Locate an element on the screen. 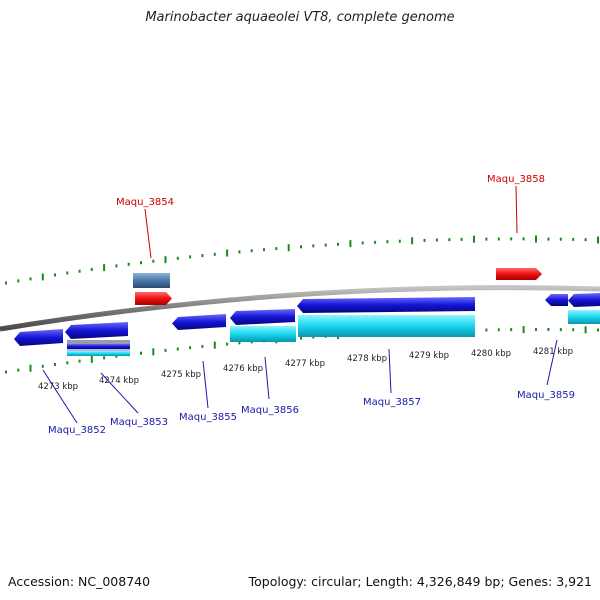 The width and height of the screenshot is (600, 600). gene-label-maqu-3855: Maqu_3855 is located at coordinates (208, 417).